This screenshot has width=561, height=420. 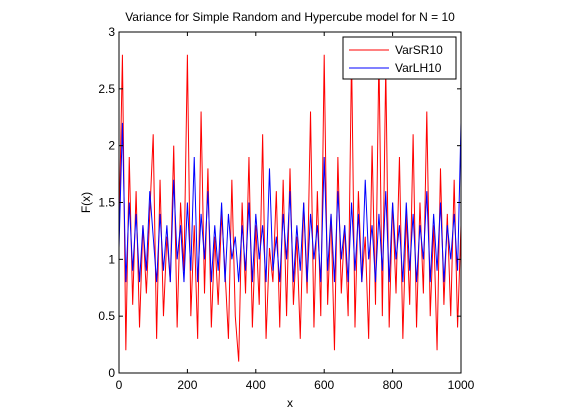 I want to click on x-tick-label: 1000, so click(x=461, y=385).